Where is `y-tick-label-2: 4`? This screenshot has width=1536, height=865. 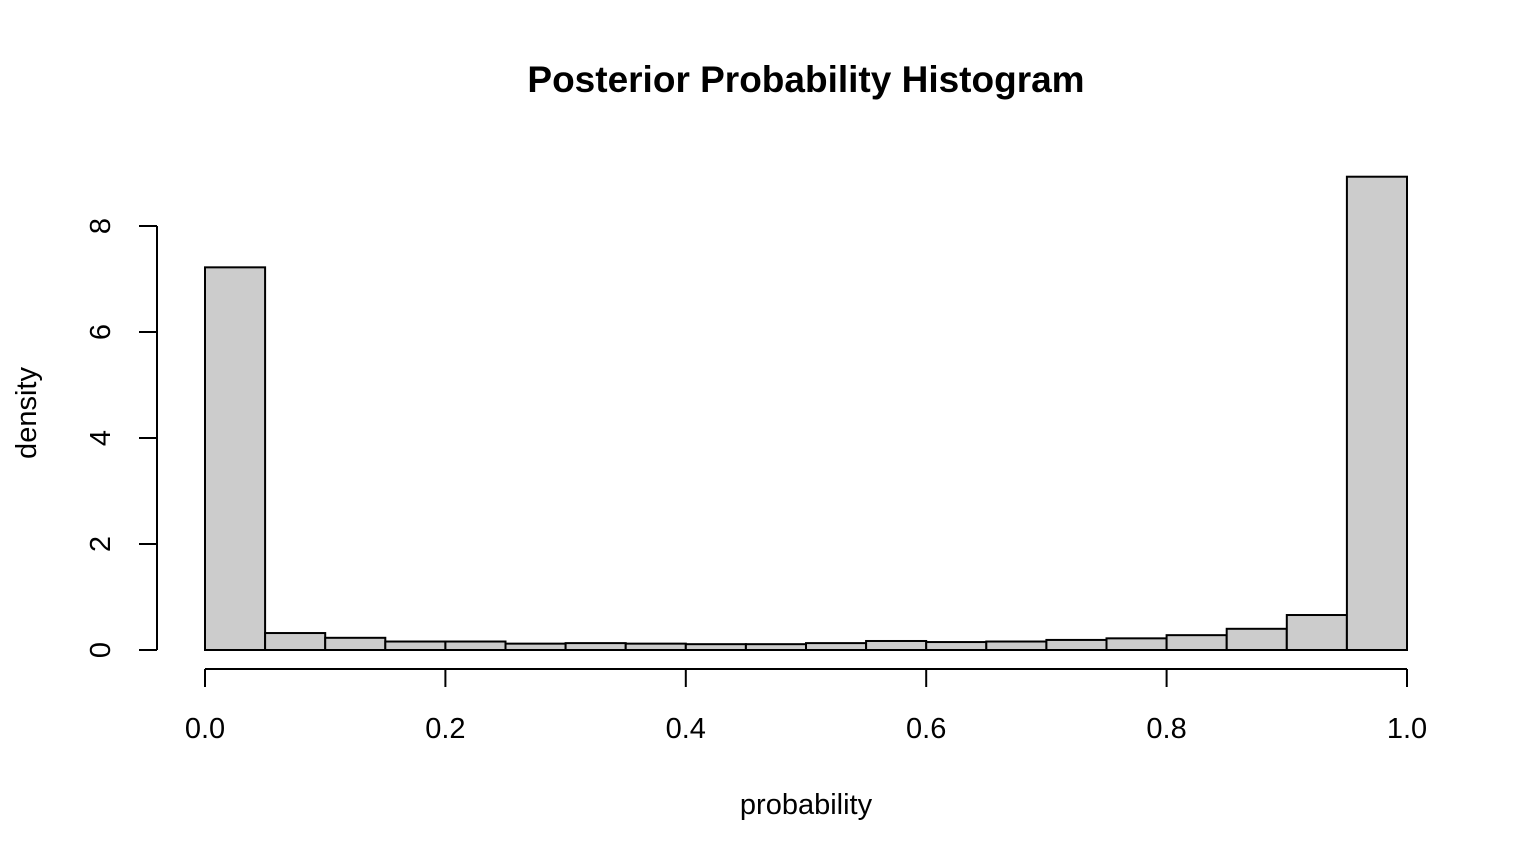
y-tick-label-2: 4 is located at coordinates (101, 438).